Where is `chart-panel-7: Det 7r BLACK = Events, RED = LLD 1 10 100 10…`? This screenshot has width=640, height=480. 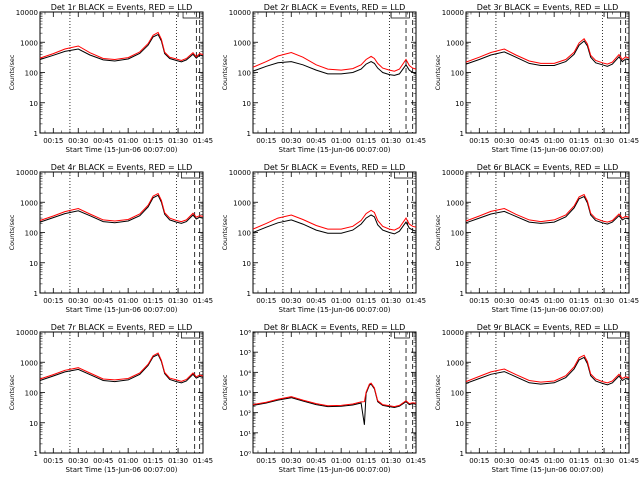 chart-panel-7: Det 7r BLACK = Events, RED = LLD 1 10 100 10… is located at coordinates (110, 398).